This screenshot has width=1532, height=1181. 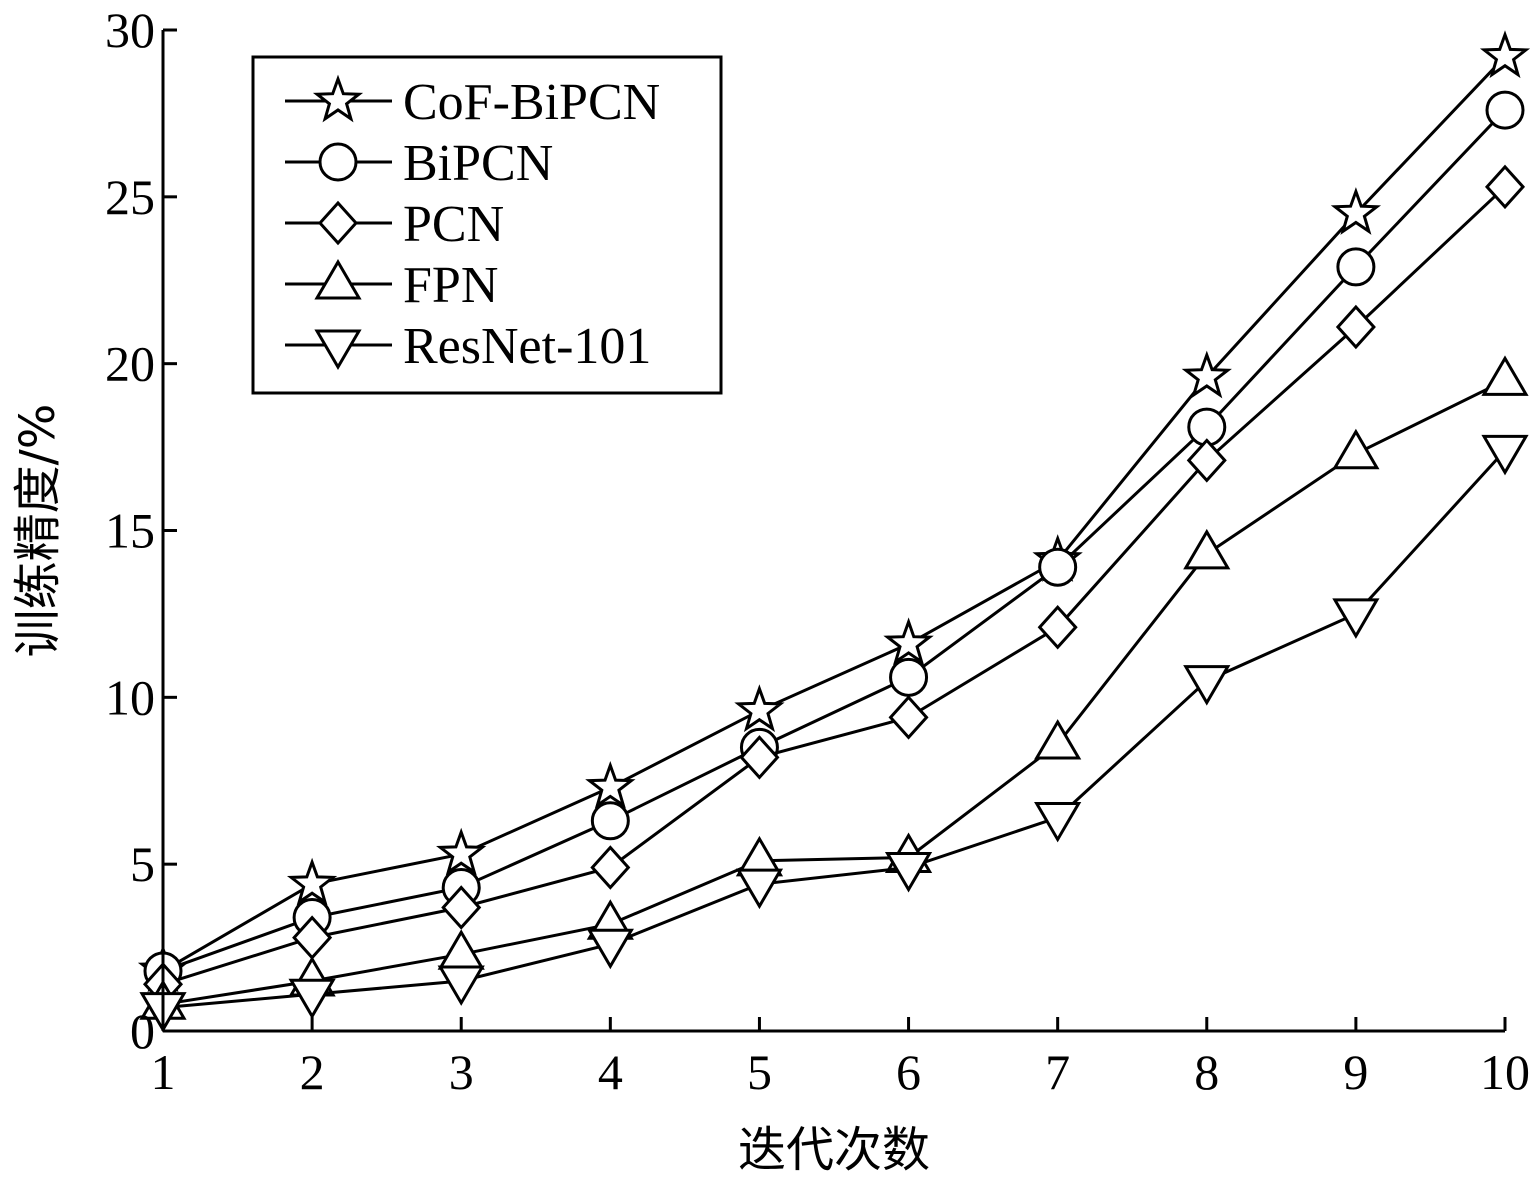 What do you see at coordinates (130, 30) in the screenshot?
I see `y-tick-label: 30` at bounding box center [130, 30].